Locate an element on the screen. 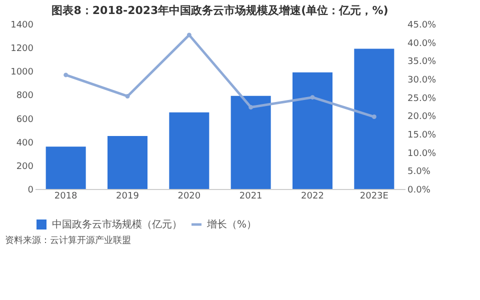 This screenshot has height=300, width=480. y-tick-label: 0 is located at coordinates (31, 191).